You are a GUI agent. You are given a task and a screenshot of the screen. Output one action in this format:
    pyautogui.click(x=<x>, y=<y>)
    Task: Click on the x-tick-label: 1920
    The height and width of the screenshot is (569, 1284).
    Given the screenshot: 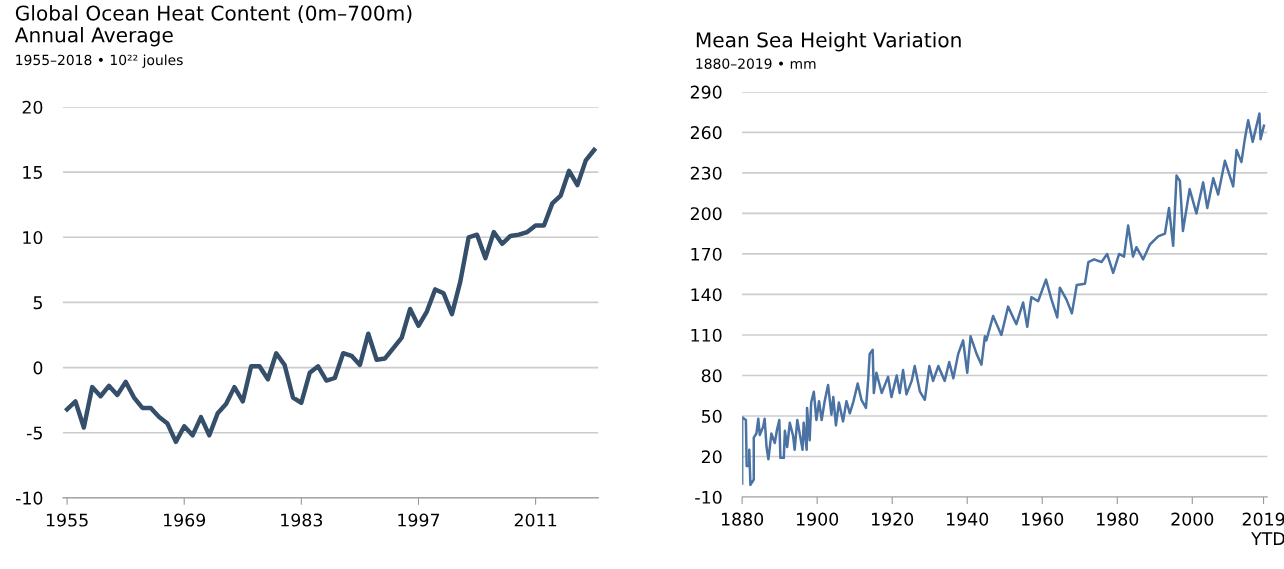 What is the action you would take?
    pyautogui.click(x=893, y=519)
    